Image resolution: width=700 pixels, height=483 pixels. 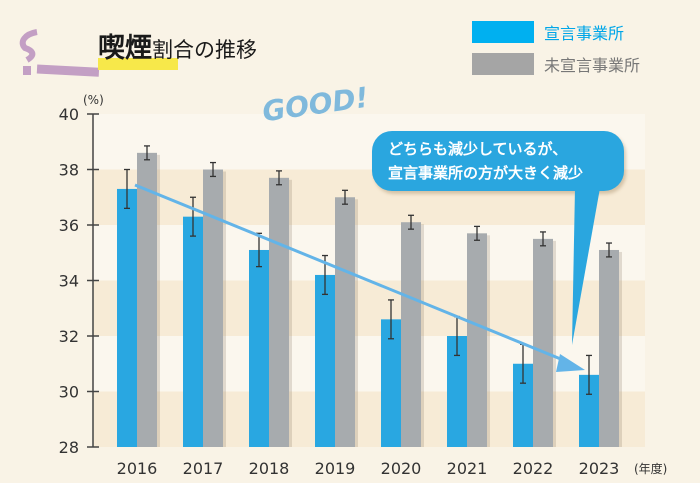 I want to click on x-tick-label: 2016, so click(x=137, y=468).